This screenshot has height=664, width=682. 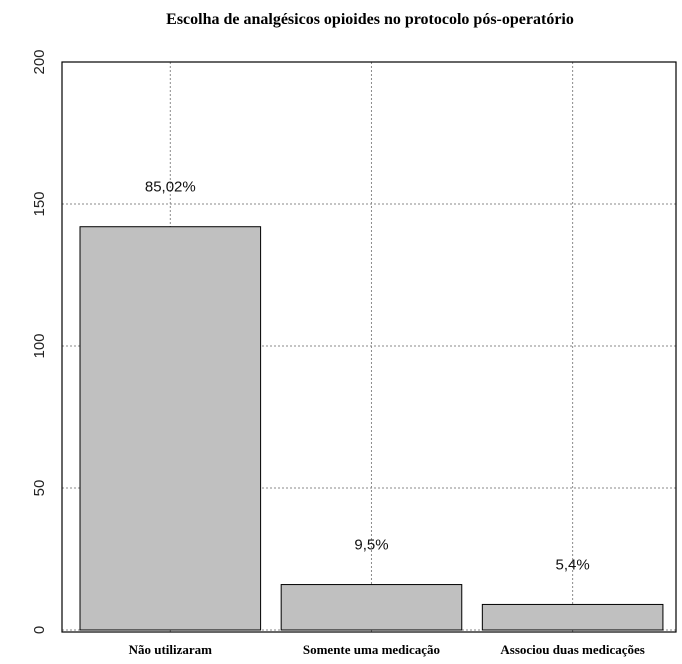 I want to click on data-label-3: 5,4%, so click(x=573, y=564).